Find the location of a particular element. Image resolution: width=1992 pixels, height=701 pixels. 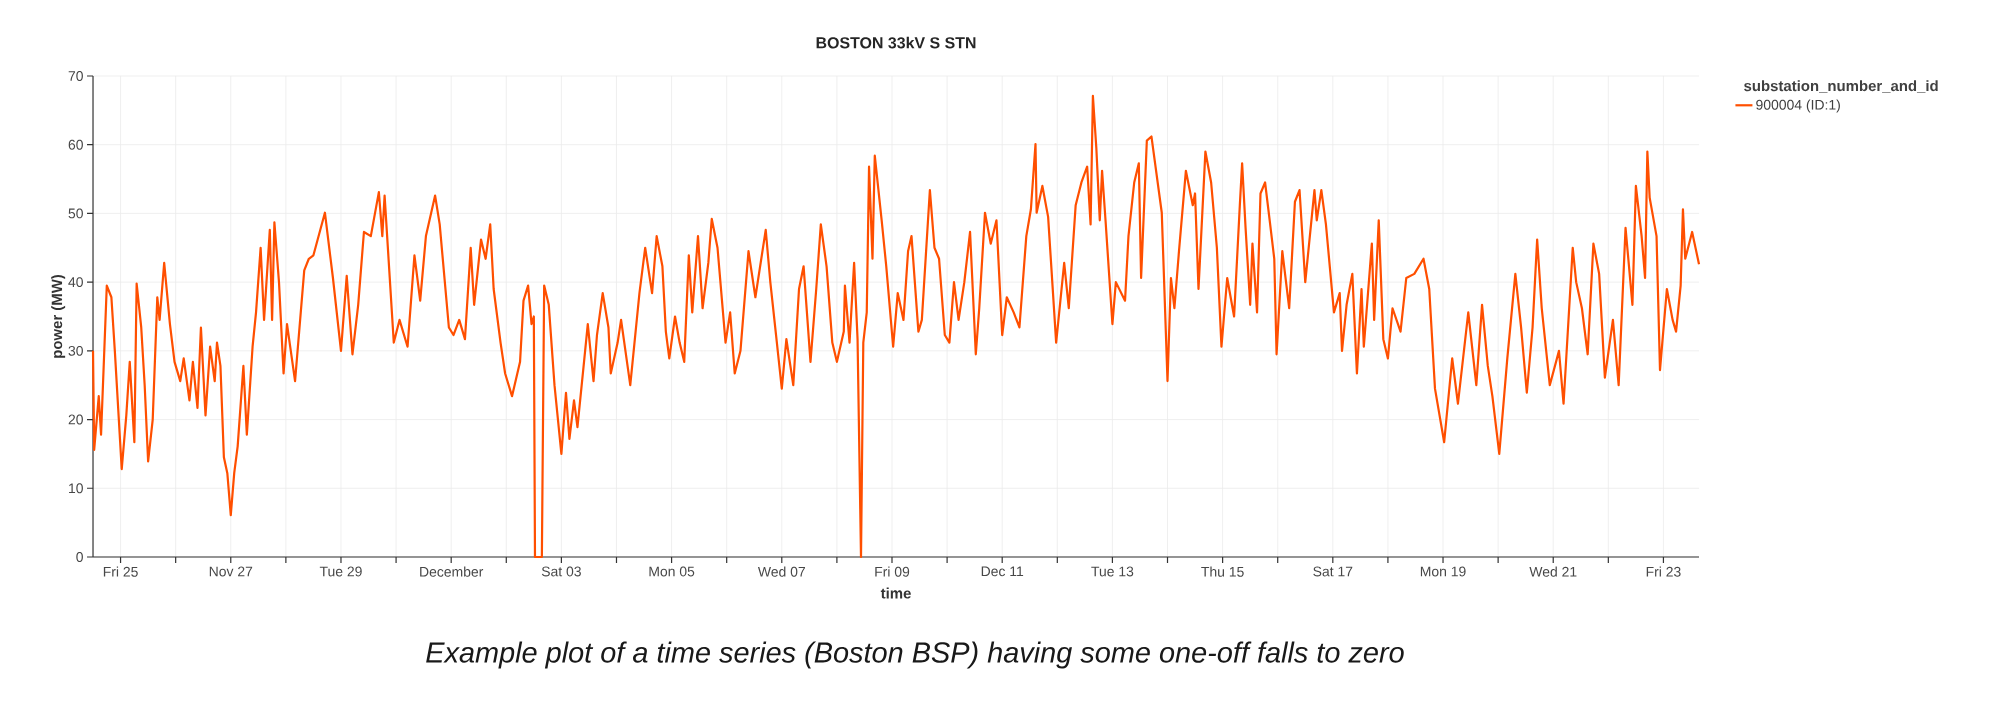

x-tick-label: Thu 15 is located at coordinates (1222, 571).